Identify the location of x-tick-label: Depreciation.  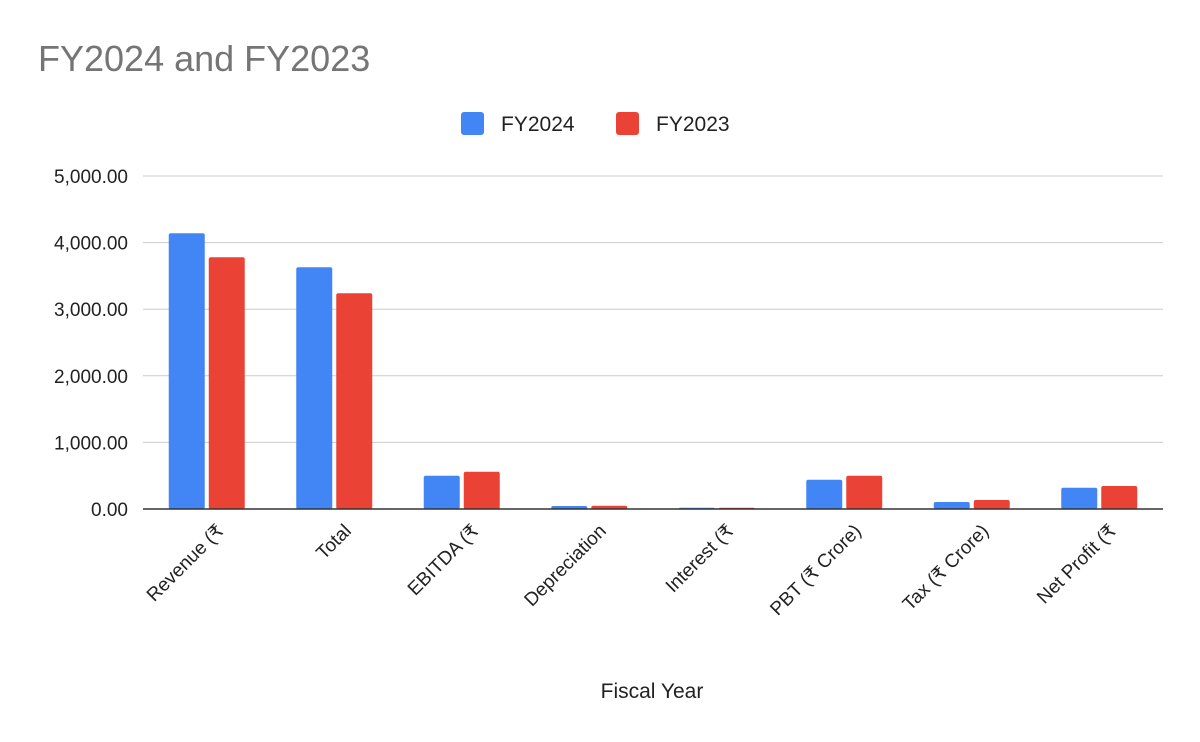
(566, 566).